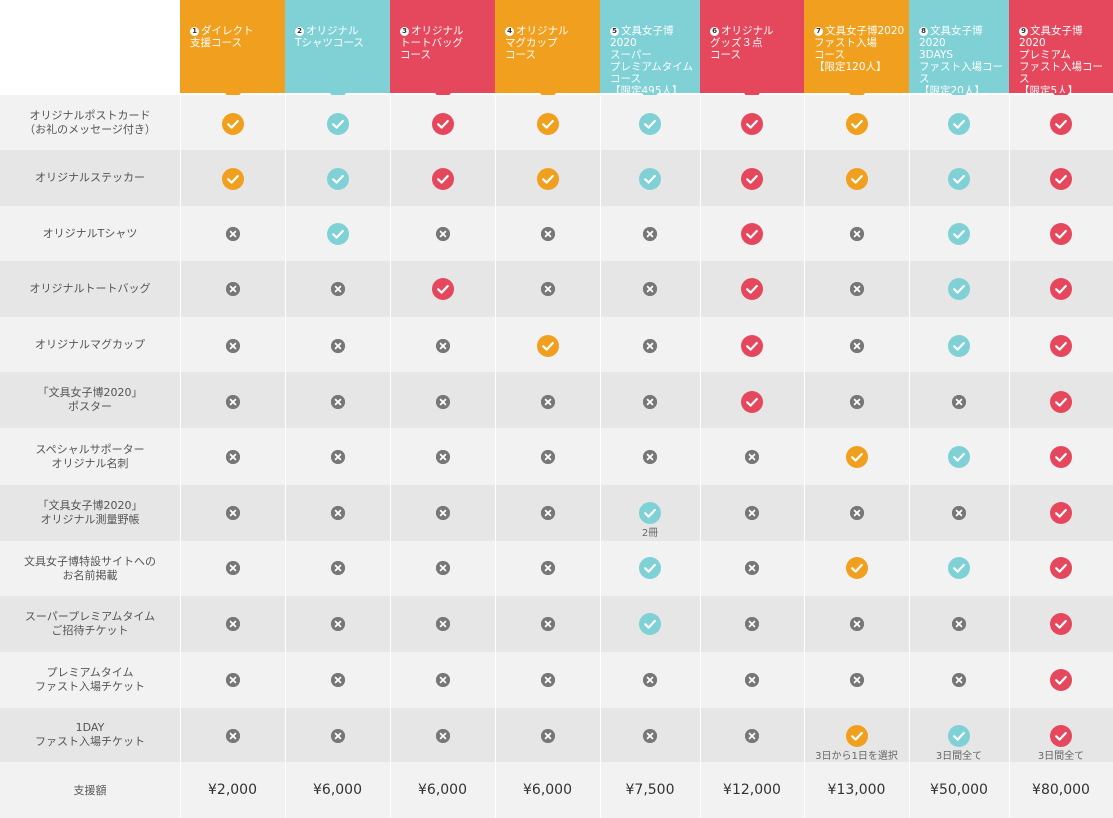 This screenshot has width=1113, height=818. Describe the element at coordinates (329, 37) in the screenshot. I see `course-title: オリジナル Tシャツコース` at that location.